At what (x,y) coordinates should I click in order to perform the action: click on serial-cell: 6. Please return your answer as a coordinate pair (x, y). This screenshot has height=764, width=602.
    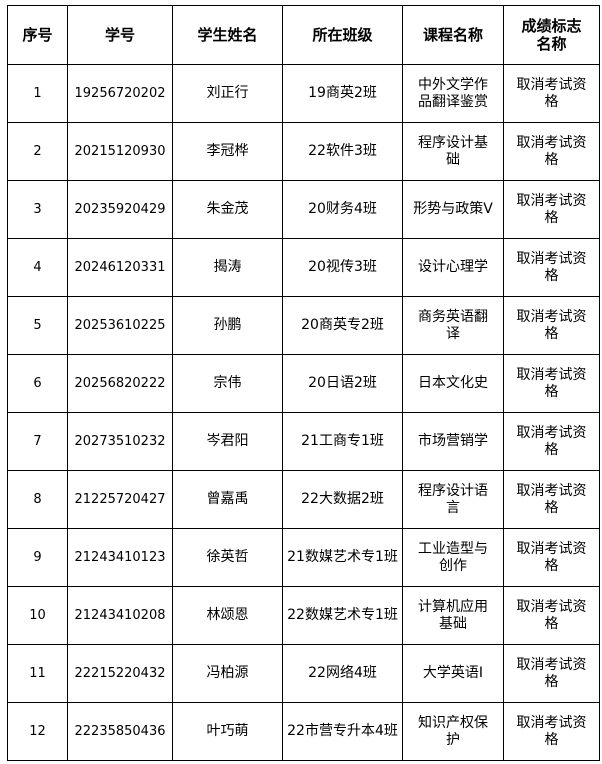
    Looking at the image, I should click on (37, 383).